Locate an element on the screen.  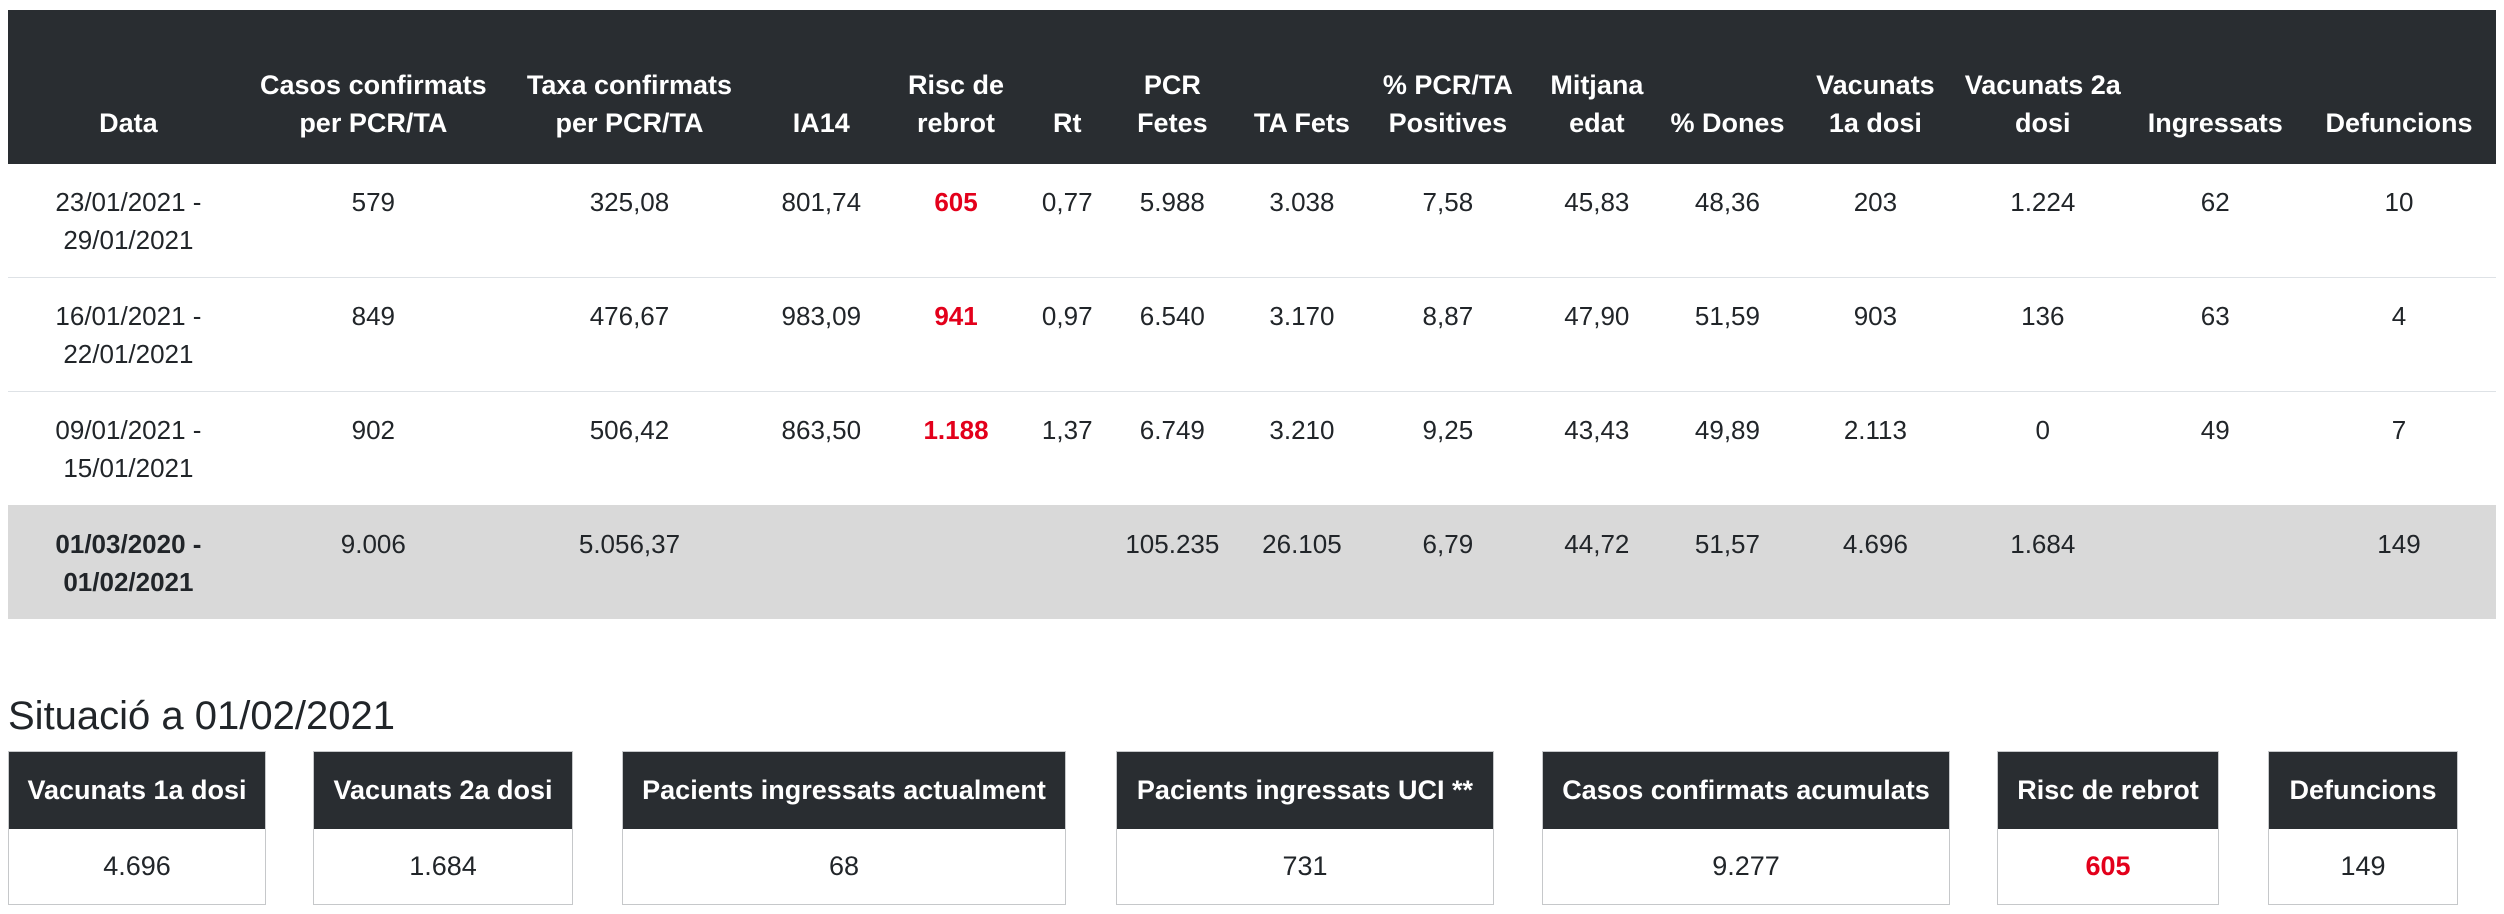
cell-rt is located at coordinates (1067, 562).